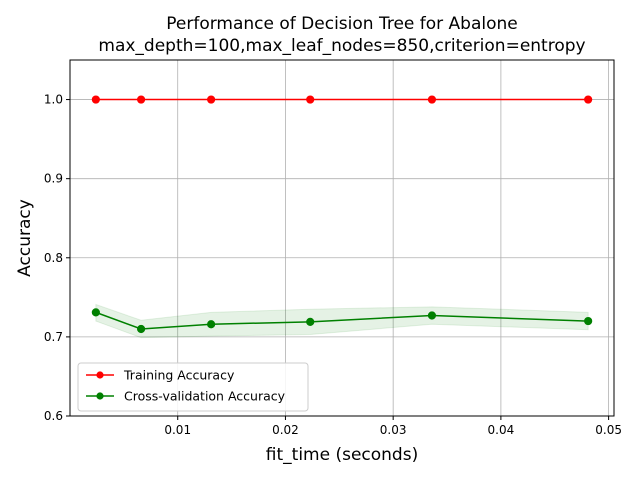 The height and width of the screenshot is (480, 640). I want to click on y-axis-label: Accuracy, so click(25, 238).